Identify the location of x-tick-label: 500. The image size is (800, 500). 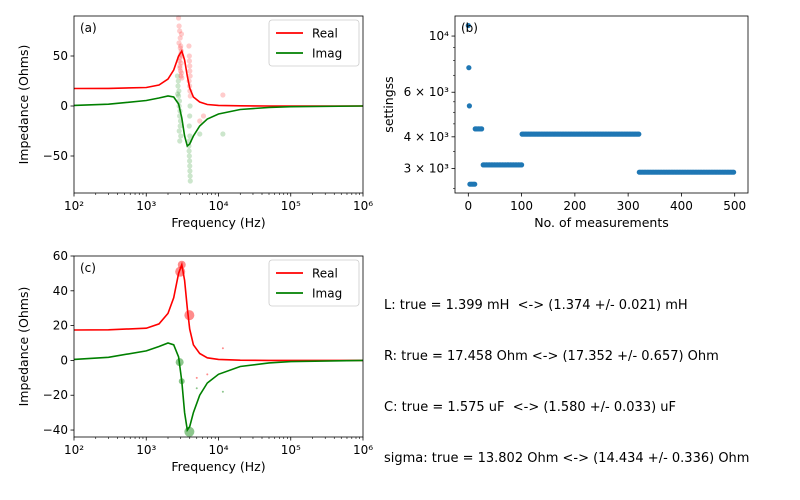
(734, 206).